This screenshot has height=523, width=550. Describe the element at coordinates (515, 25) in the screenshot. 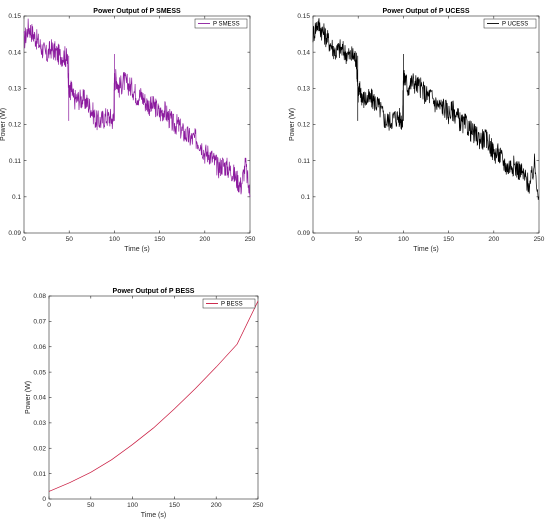

I see `legend-label: P UCESS` at that location.